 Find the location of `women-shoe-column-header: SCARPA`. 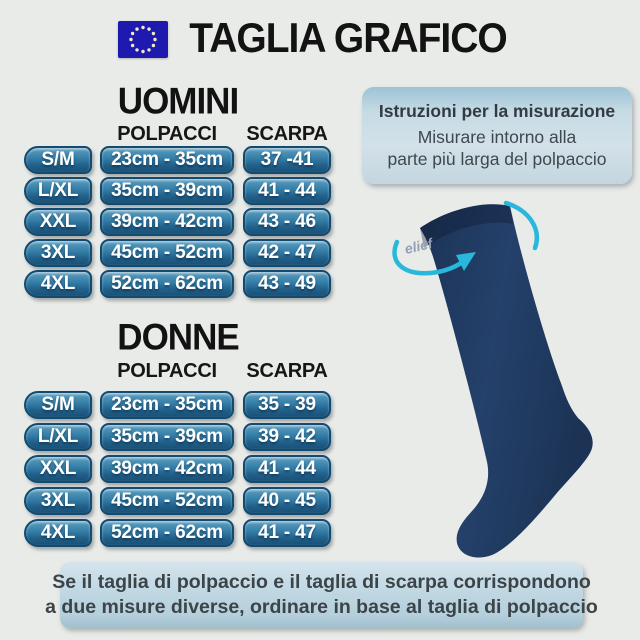

women-shoe-column-header: SCARPA is located at coordinates (287, 371).